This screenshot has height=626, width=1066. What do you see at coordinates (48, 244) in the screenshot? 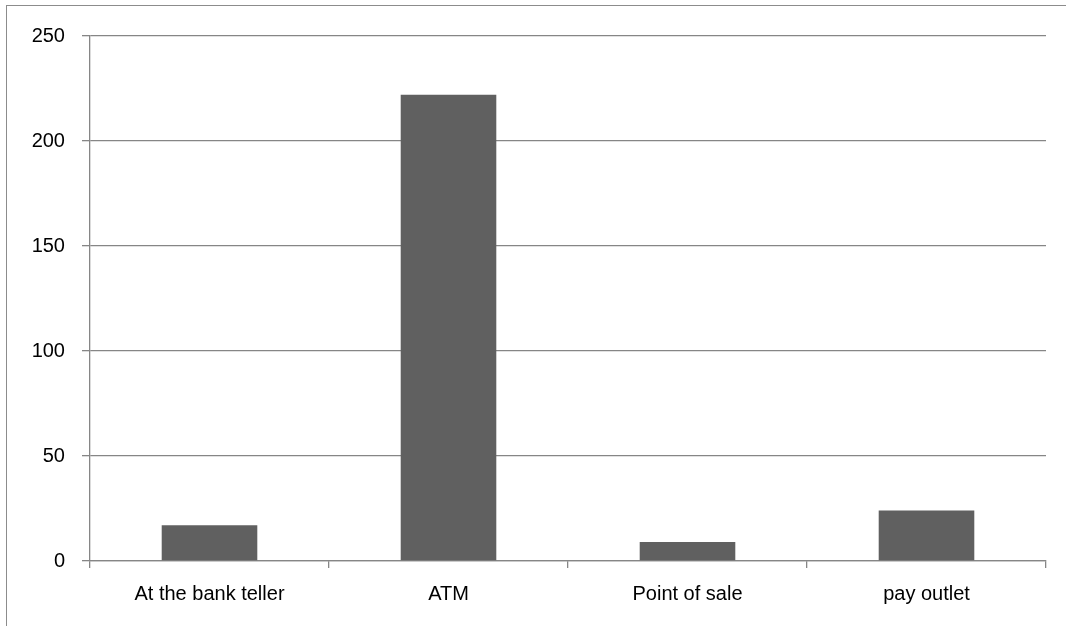
I see `y-tick-label: 150` at bounding box center [48, 244].